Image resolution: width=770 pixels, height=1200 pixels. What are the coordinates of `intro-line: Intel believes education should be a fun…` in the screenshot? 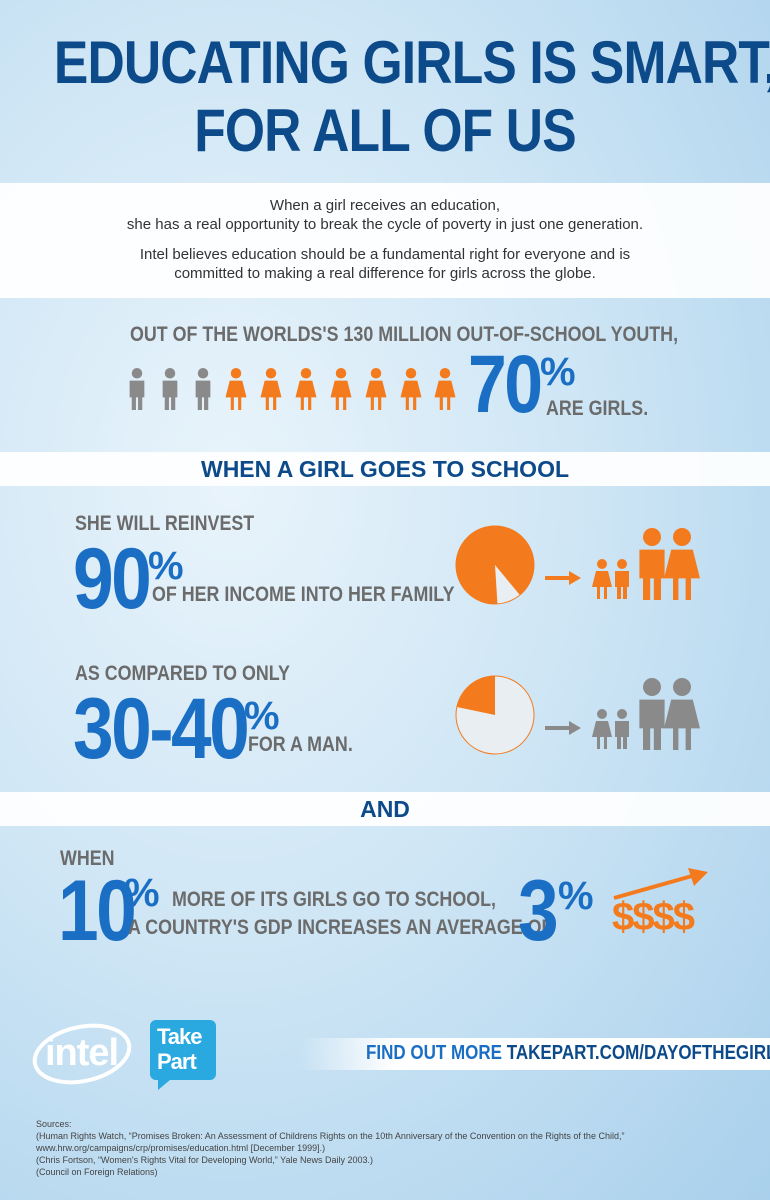 It's located at (385, 254).